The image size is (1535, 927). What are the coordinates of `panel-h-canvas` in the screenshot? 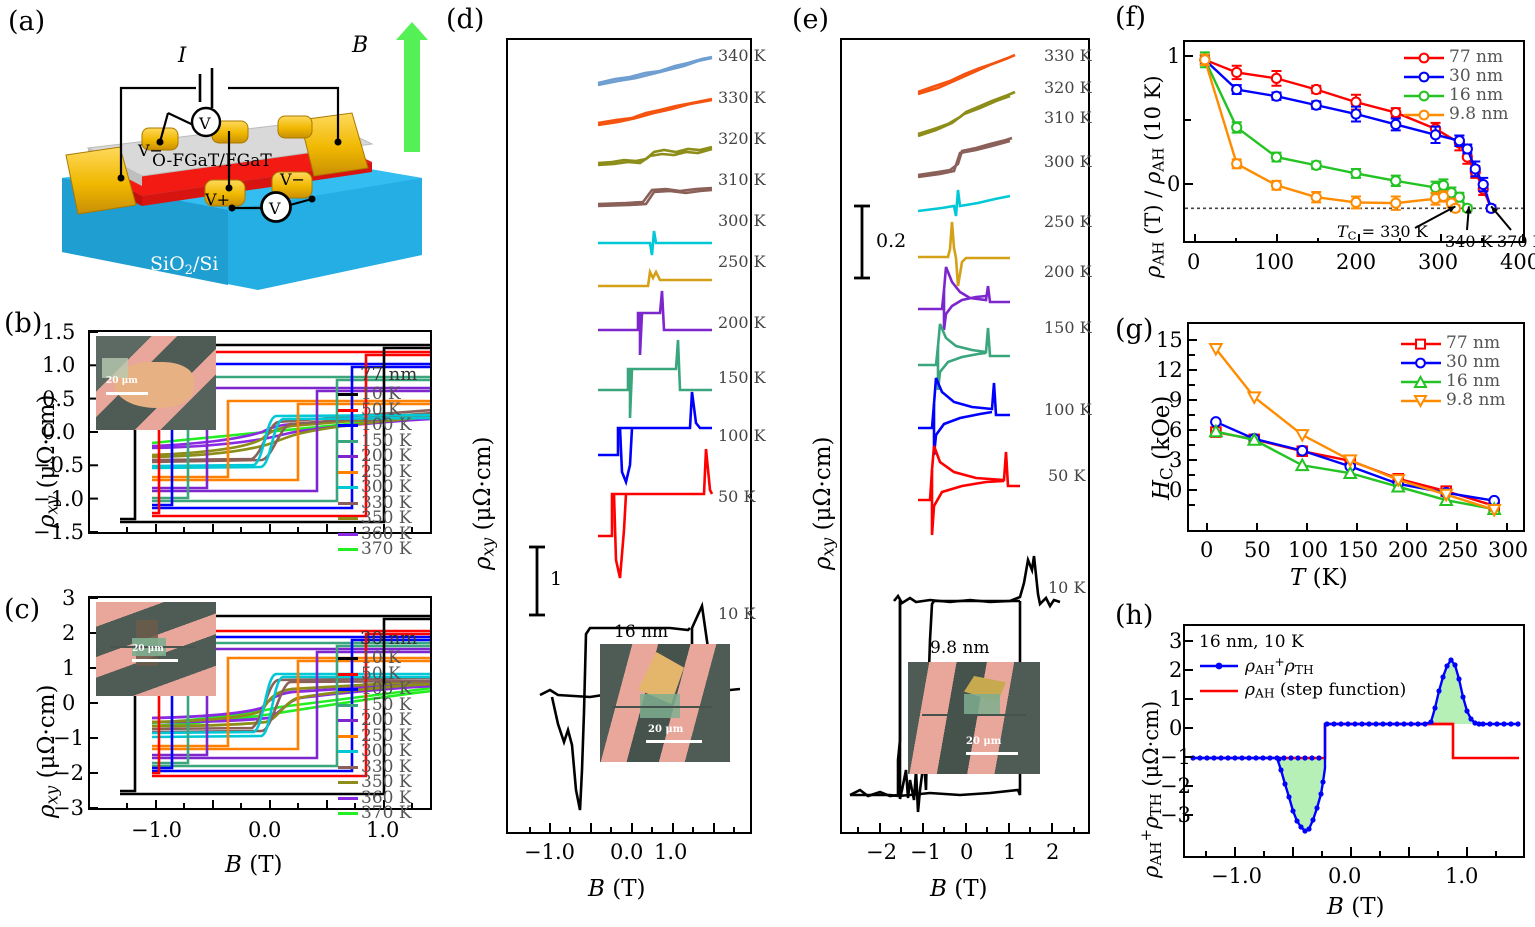 It's located at (1353, 748).